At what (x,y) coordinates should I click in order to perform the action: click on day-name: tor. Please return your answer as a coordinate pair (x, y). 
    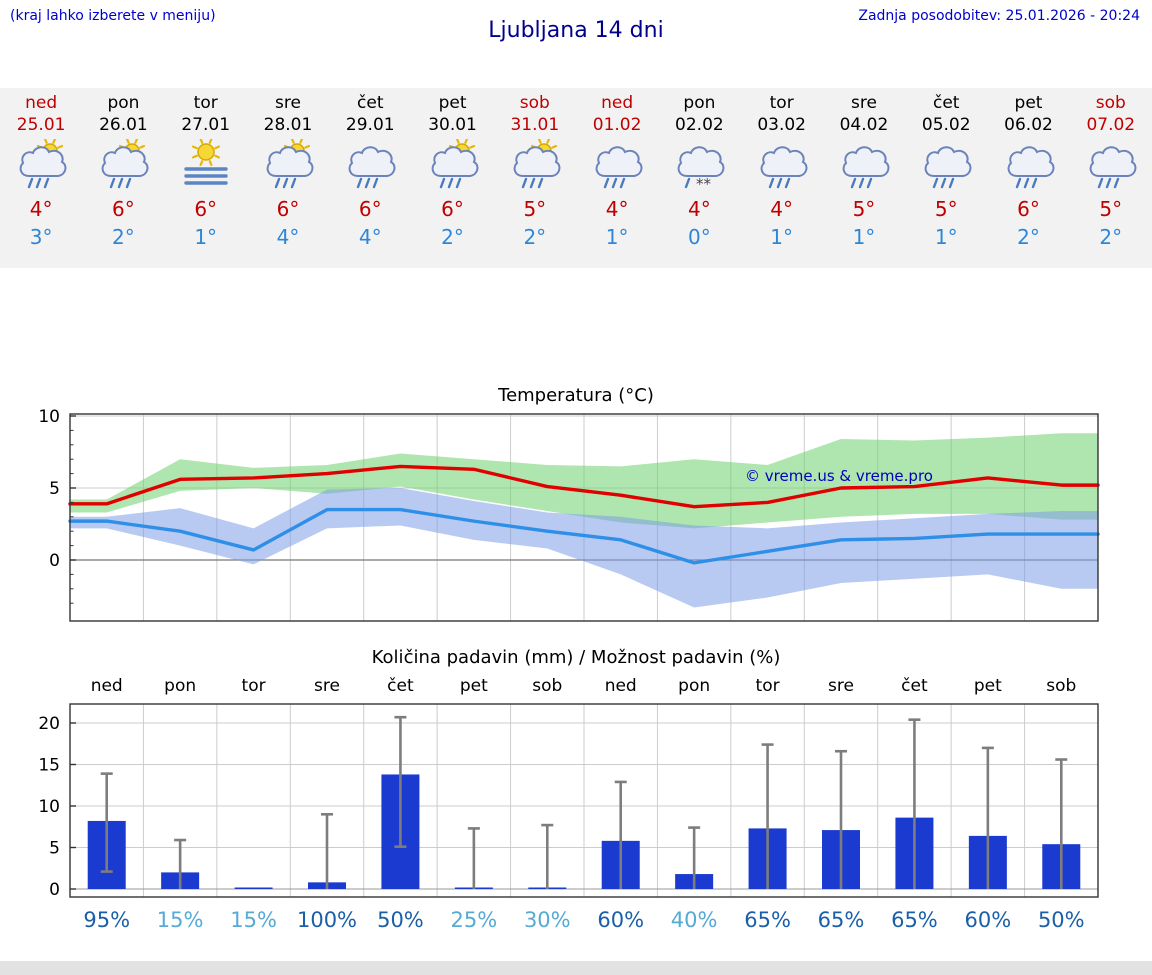
    Looking at the image, I should click on (781, 103).